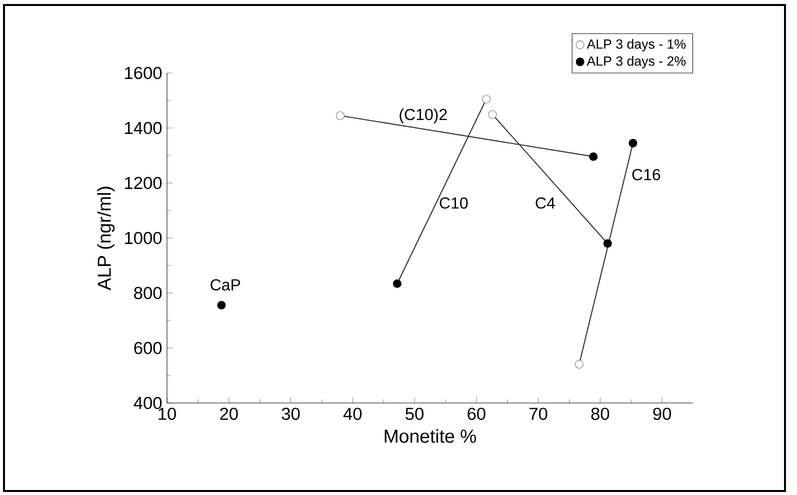 The width and height of the screenshot is (797, 495). Describe the element at coordinates (148, 403) in the screenshot. I see `y-tick-label: 400` at that location.